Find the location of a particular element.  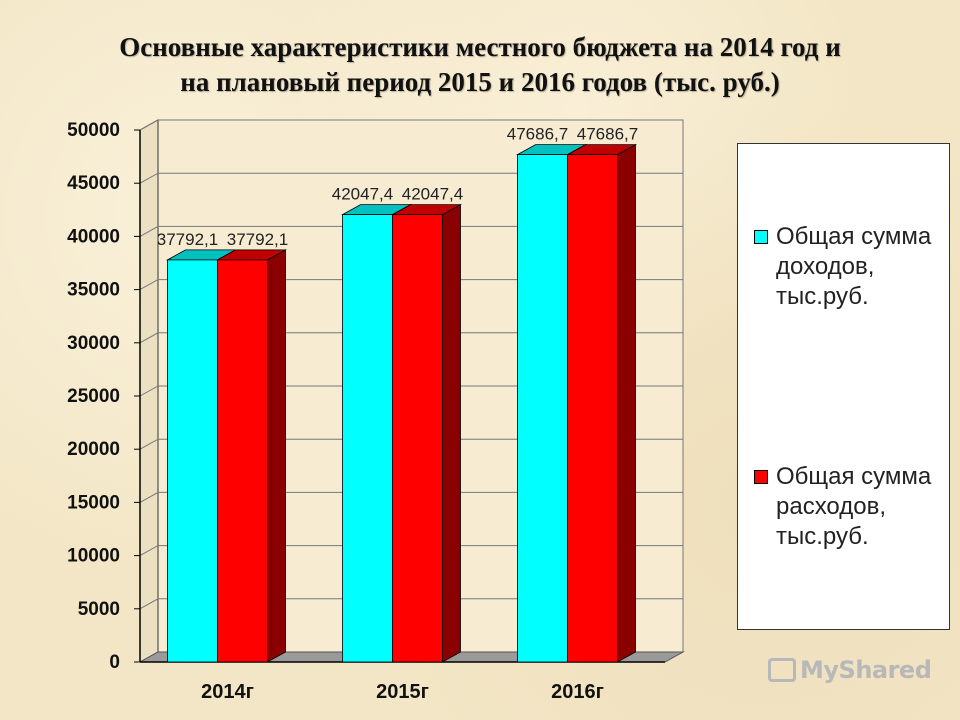

legend-swatch-income is located at coordinates (761, 237).